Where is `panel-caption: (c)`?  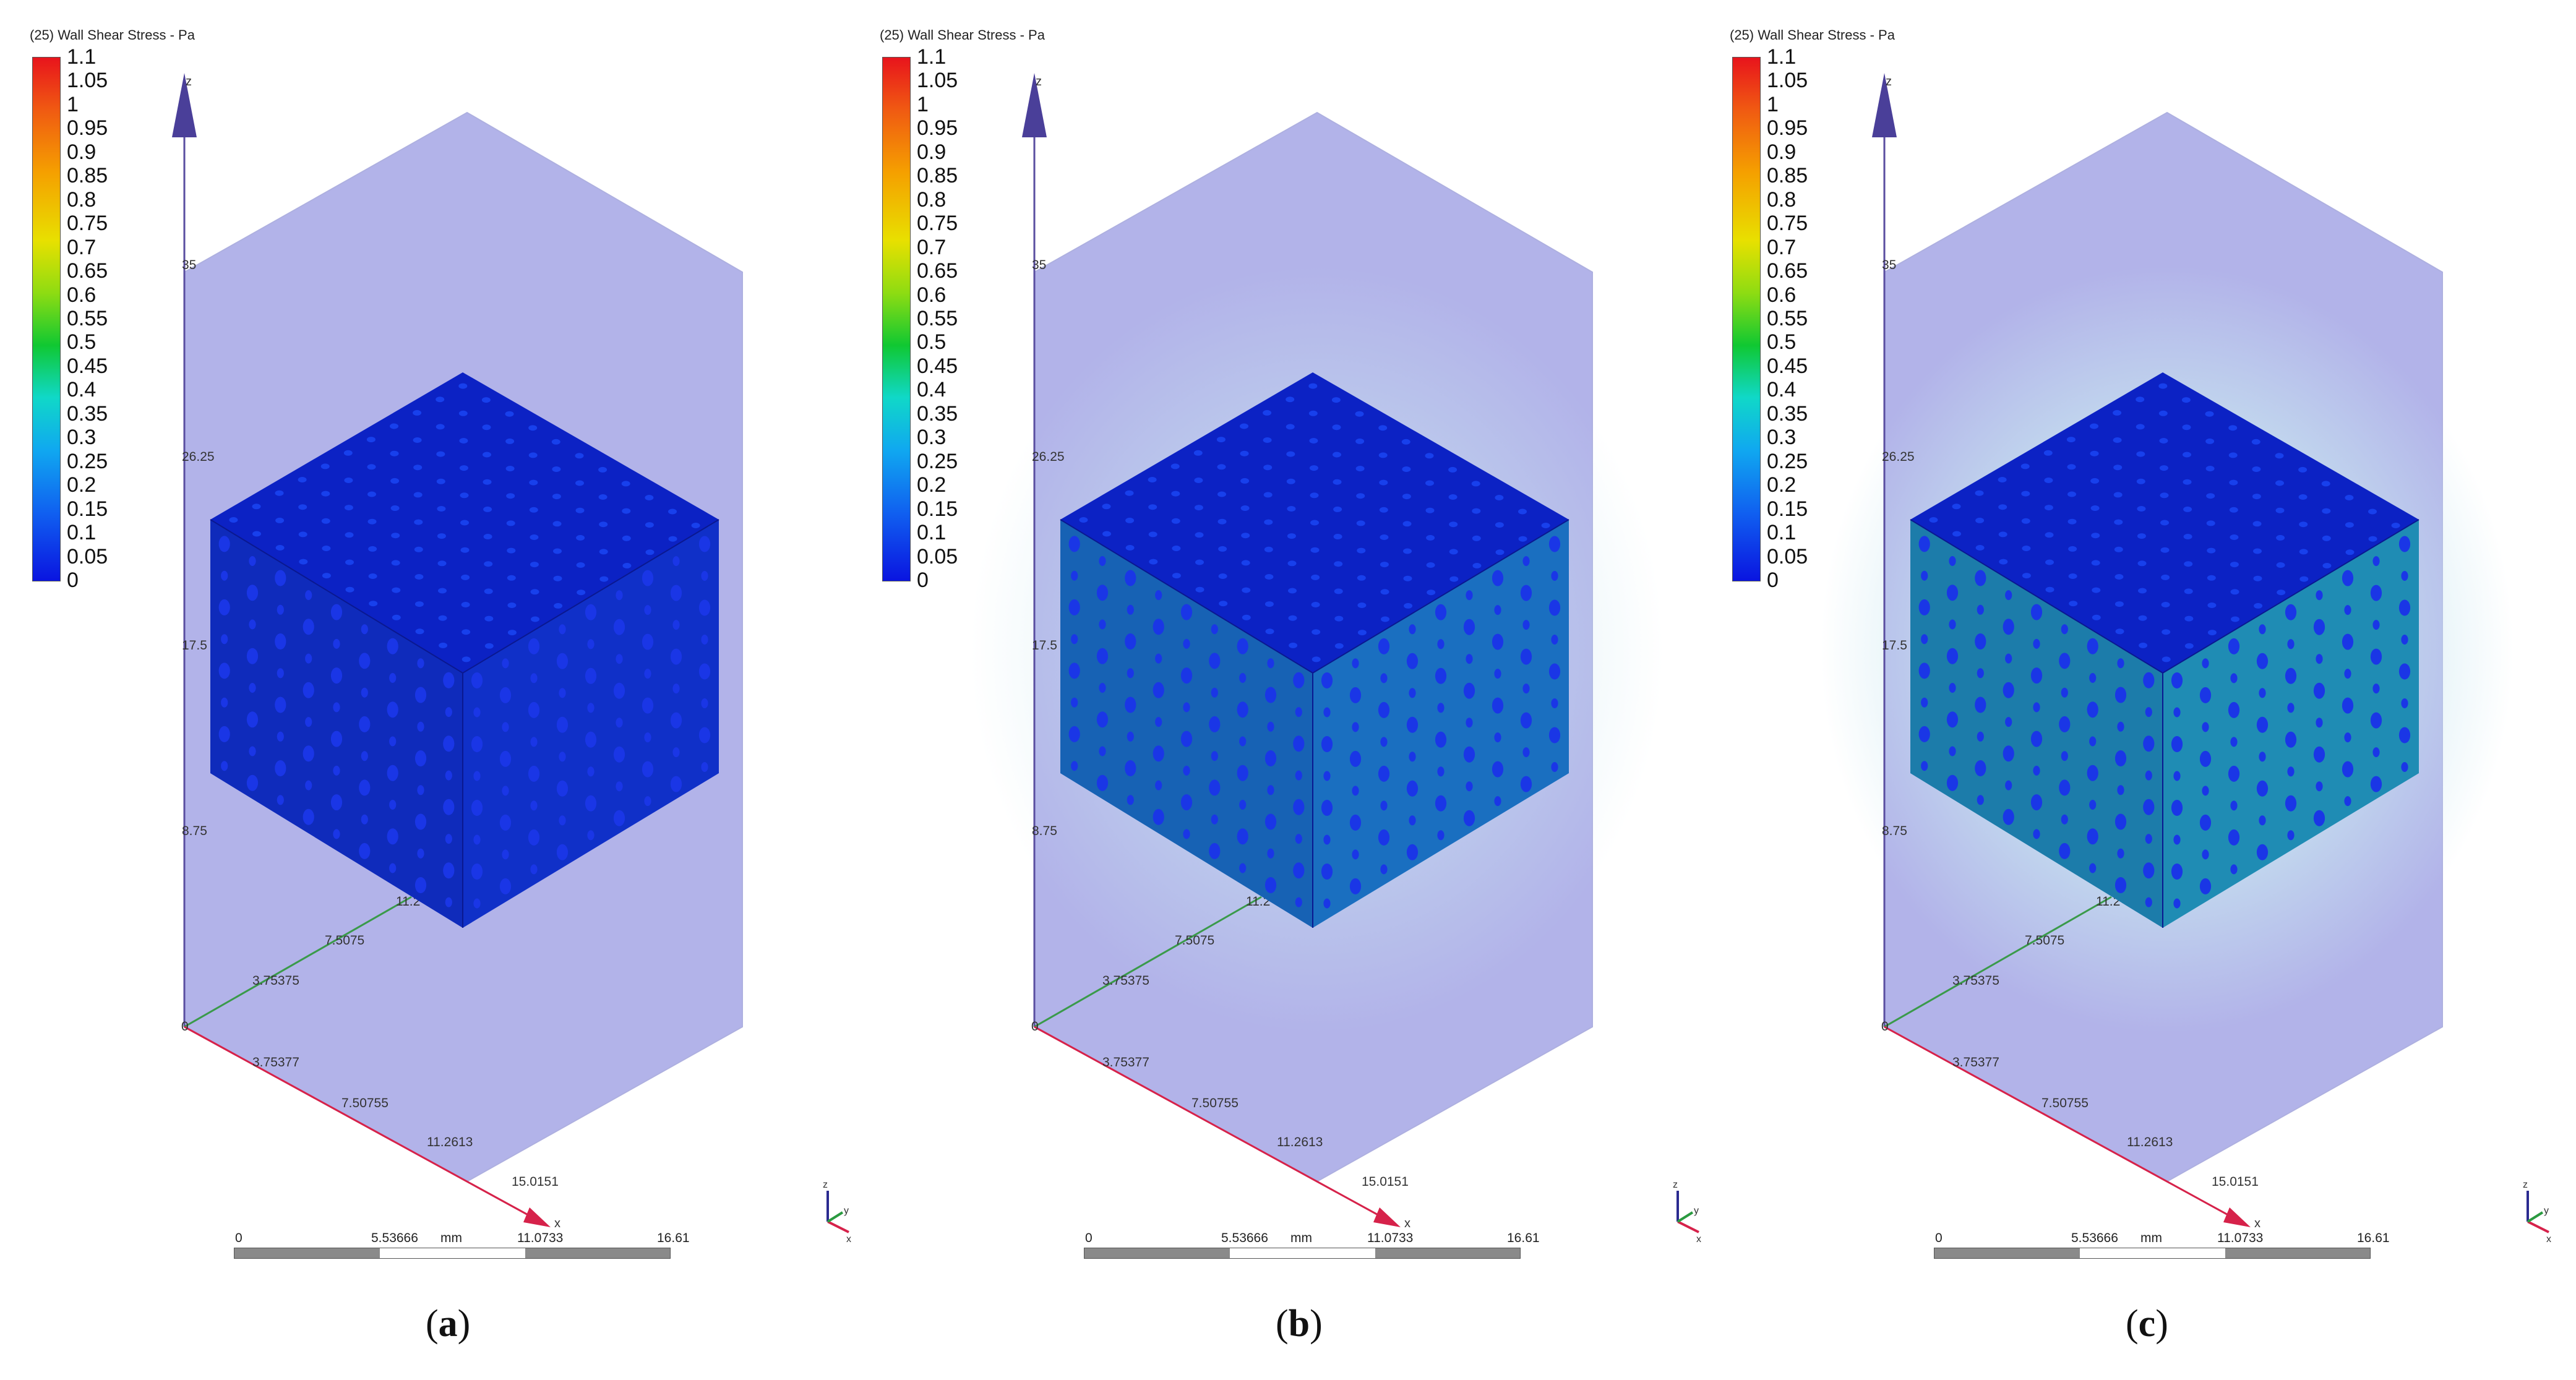 panel-caption: (c) is located at coordinates (2147, 1324).